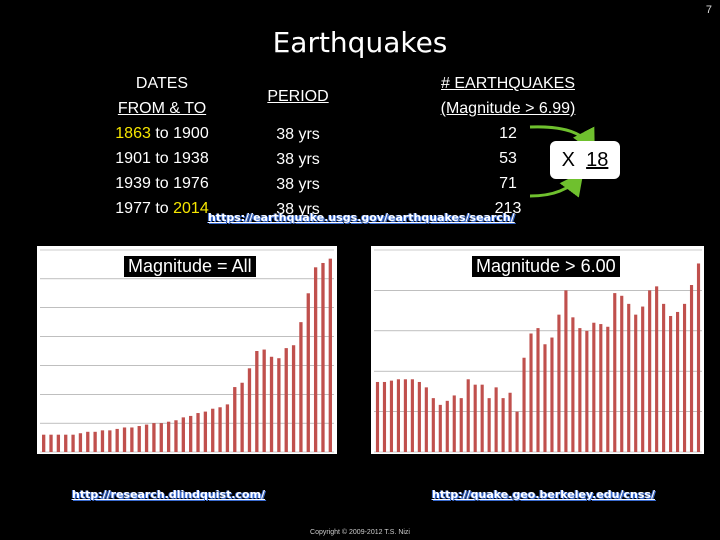  What do you see at coordinates (191, 183) in the screenshot?
I see `date-until: 1976` at bounding box center [191, 183].